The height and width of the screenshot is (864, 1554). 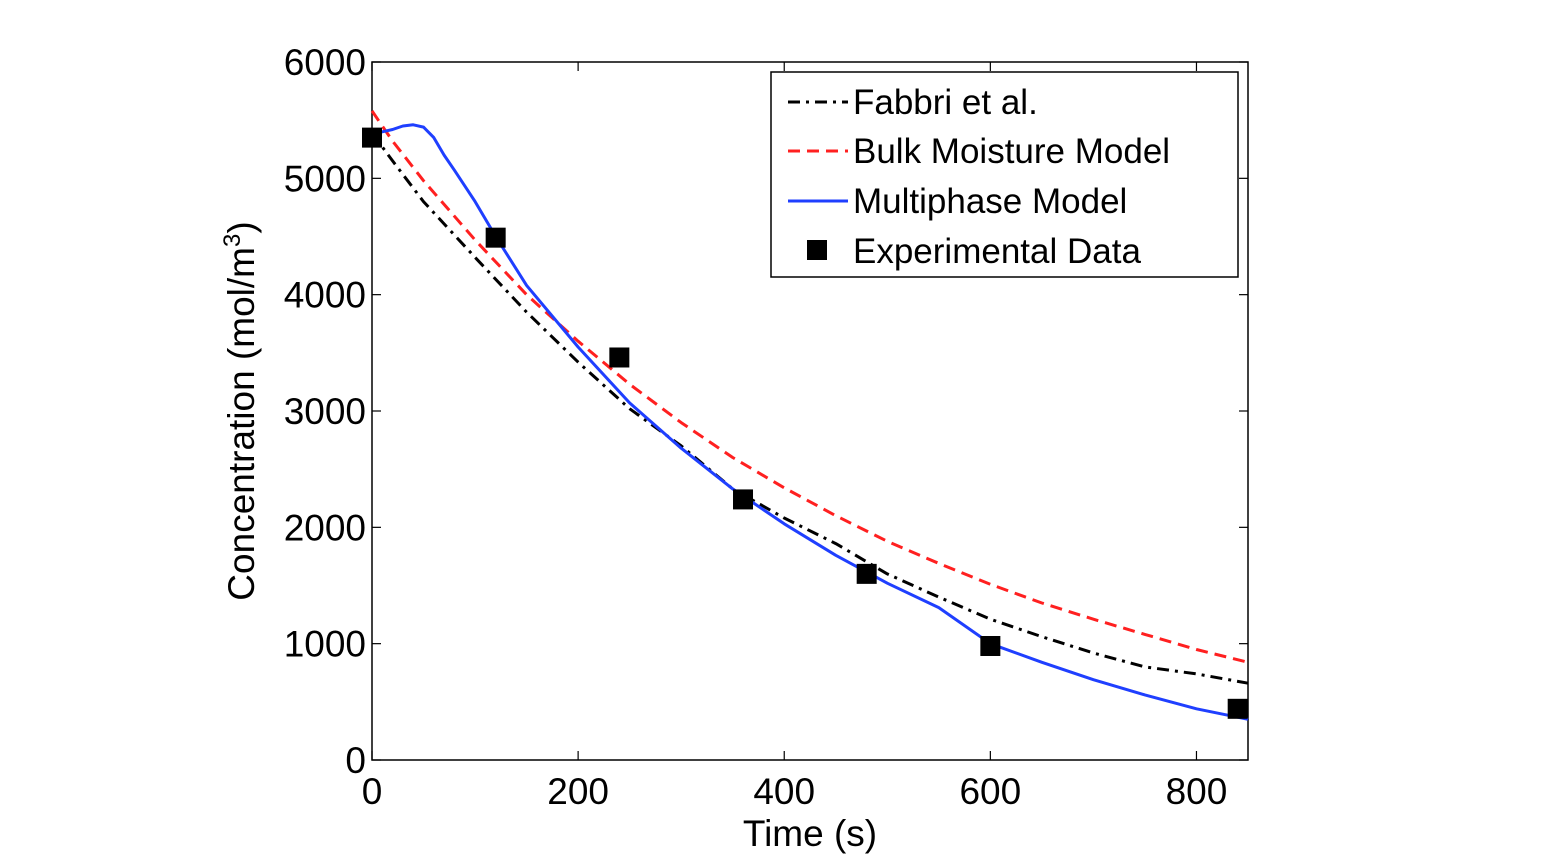 I want to click on x-tick-label: 400, so click(x=784, y=791).